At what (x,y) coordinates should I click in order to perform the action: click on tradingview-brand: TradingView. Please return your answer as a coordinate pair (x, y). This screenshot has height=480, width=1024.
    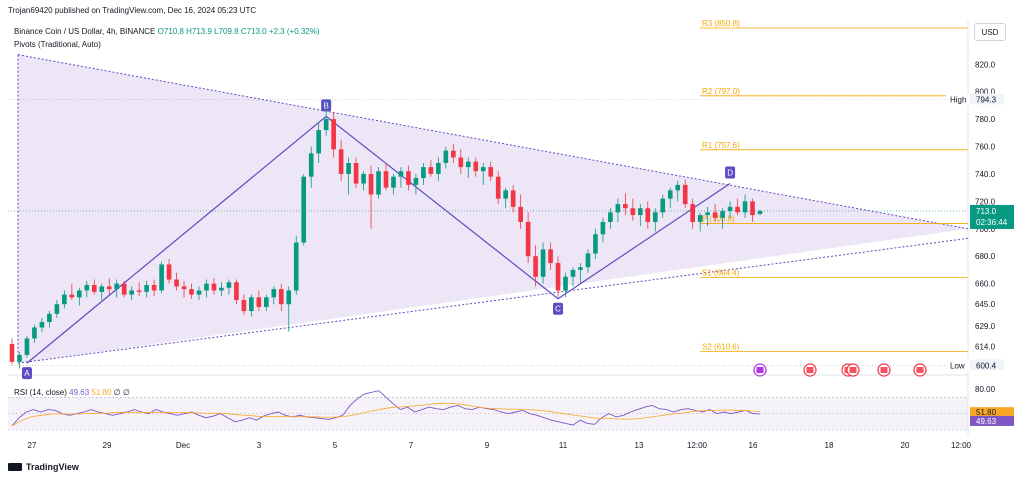
    Looking at the image, I should click on (43, 467).